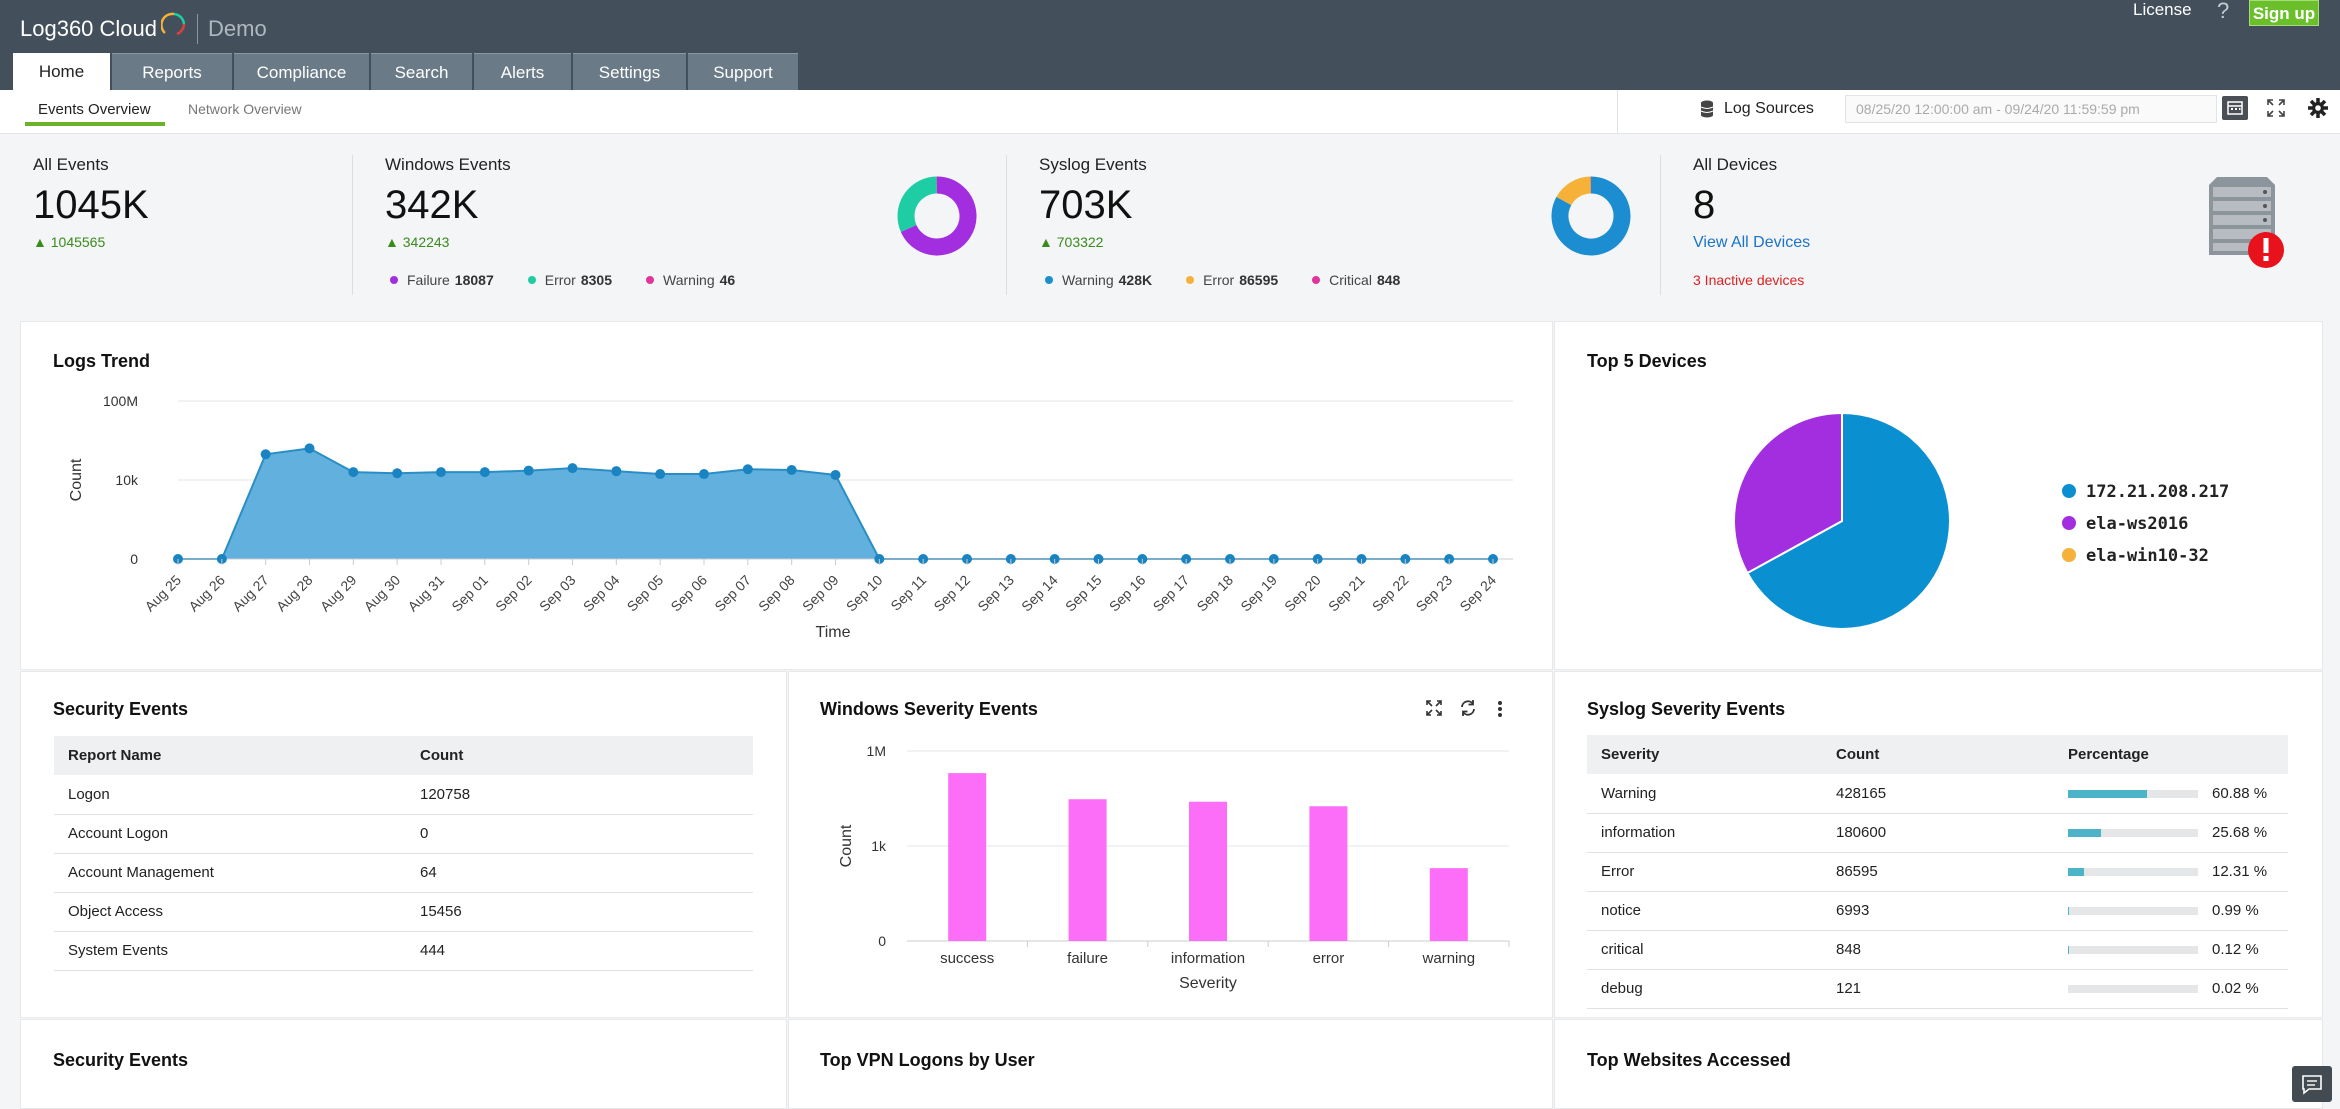 The image size is (2340, 1109). What do you see at coordinates (1477, 593) in the screenshot?
I see `x-tick-label: Sep 24` at bounding box center [1477, 593].